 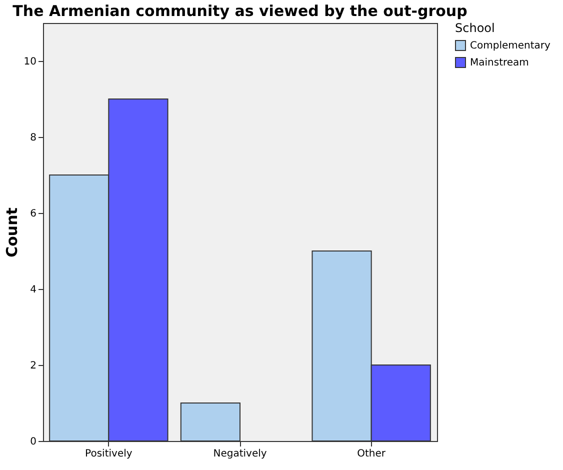 What do you see at coordinates (33, 442) in the screenshot?
I see `y-tick-label: 0` at bounding box center [33, 442].